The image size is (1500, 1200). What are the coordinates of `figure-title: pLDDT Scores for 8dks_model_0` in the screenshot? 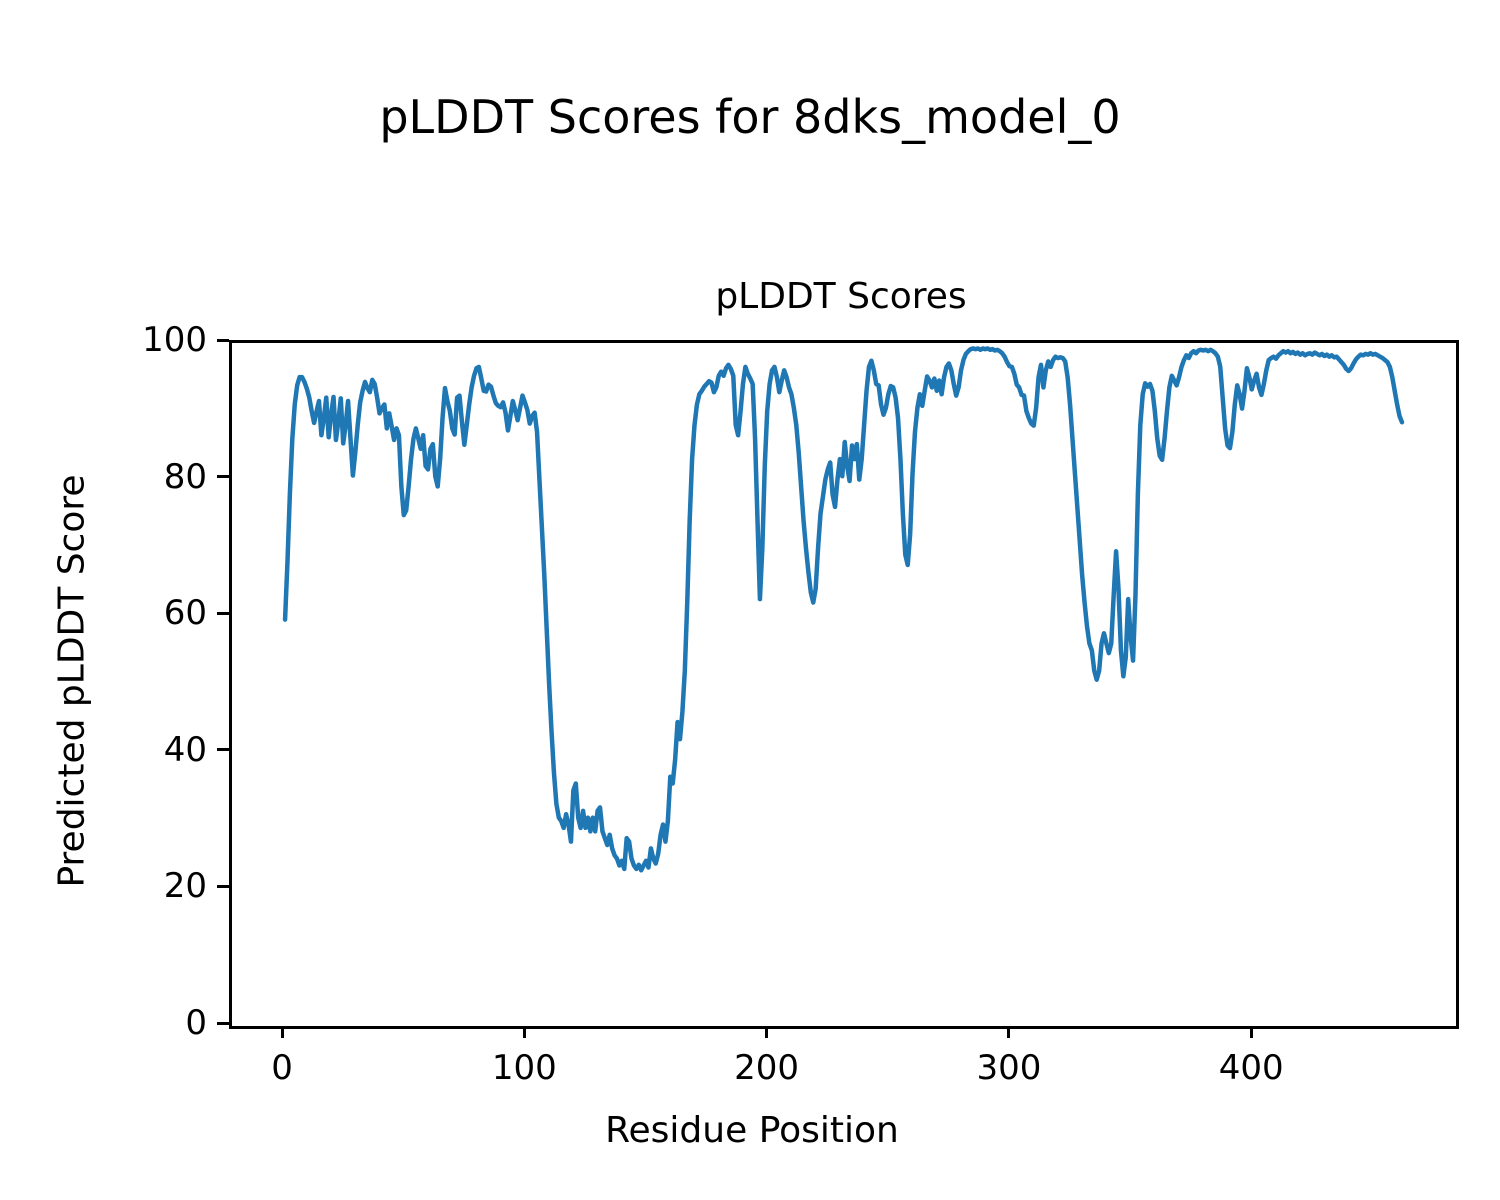 It's located at (750, 117).